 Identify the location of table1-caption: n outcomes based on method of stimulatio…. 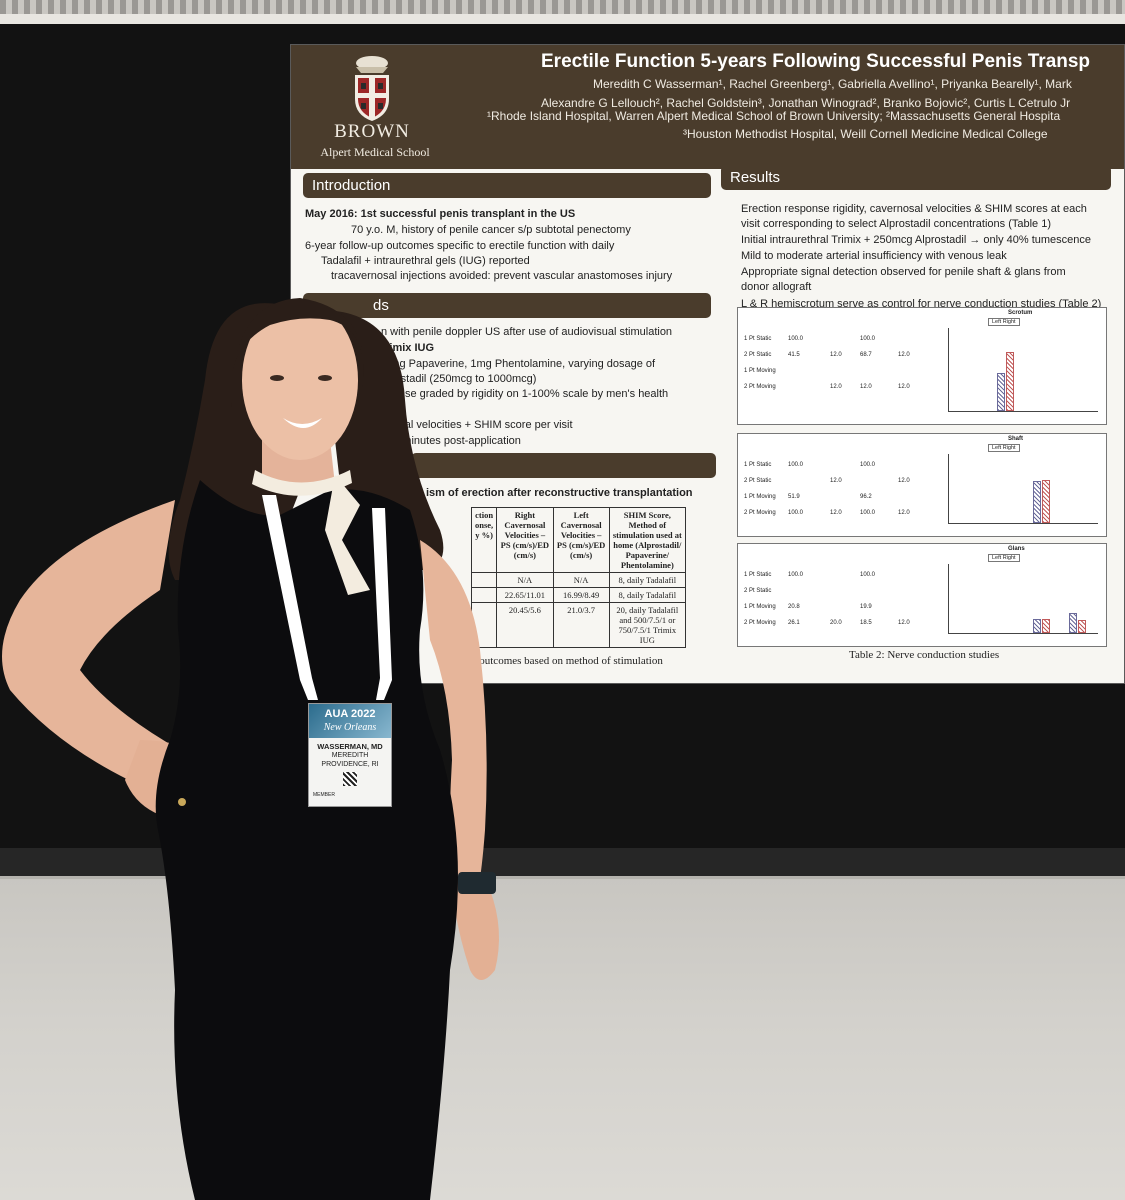
(567, 661).